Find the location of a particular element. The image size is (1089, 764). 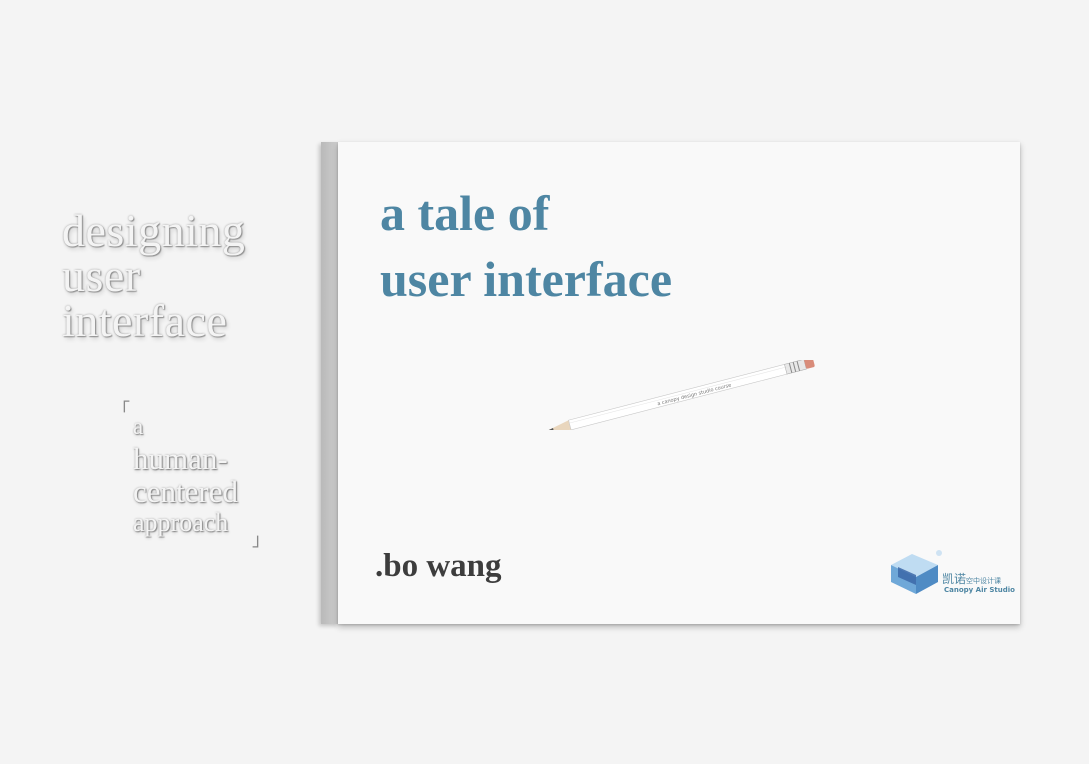

cover-title-line-2: user interface is located at coordinates (526, 279).